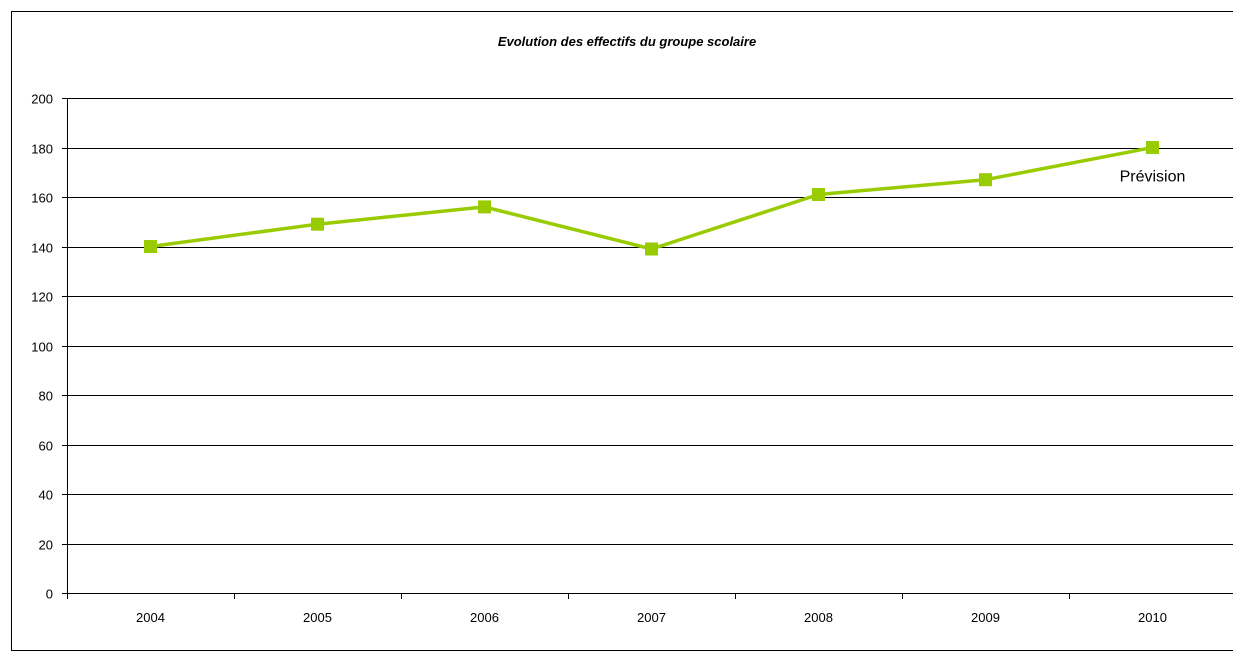 This screenshot has width=1233, height=651. I want to click on y-tick-label-100: 100, so click(42, 347).